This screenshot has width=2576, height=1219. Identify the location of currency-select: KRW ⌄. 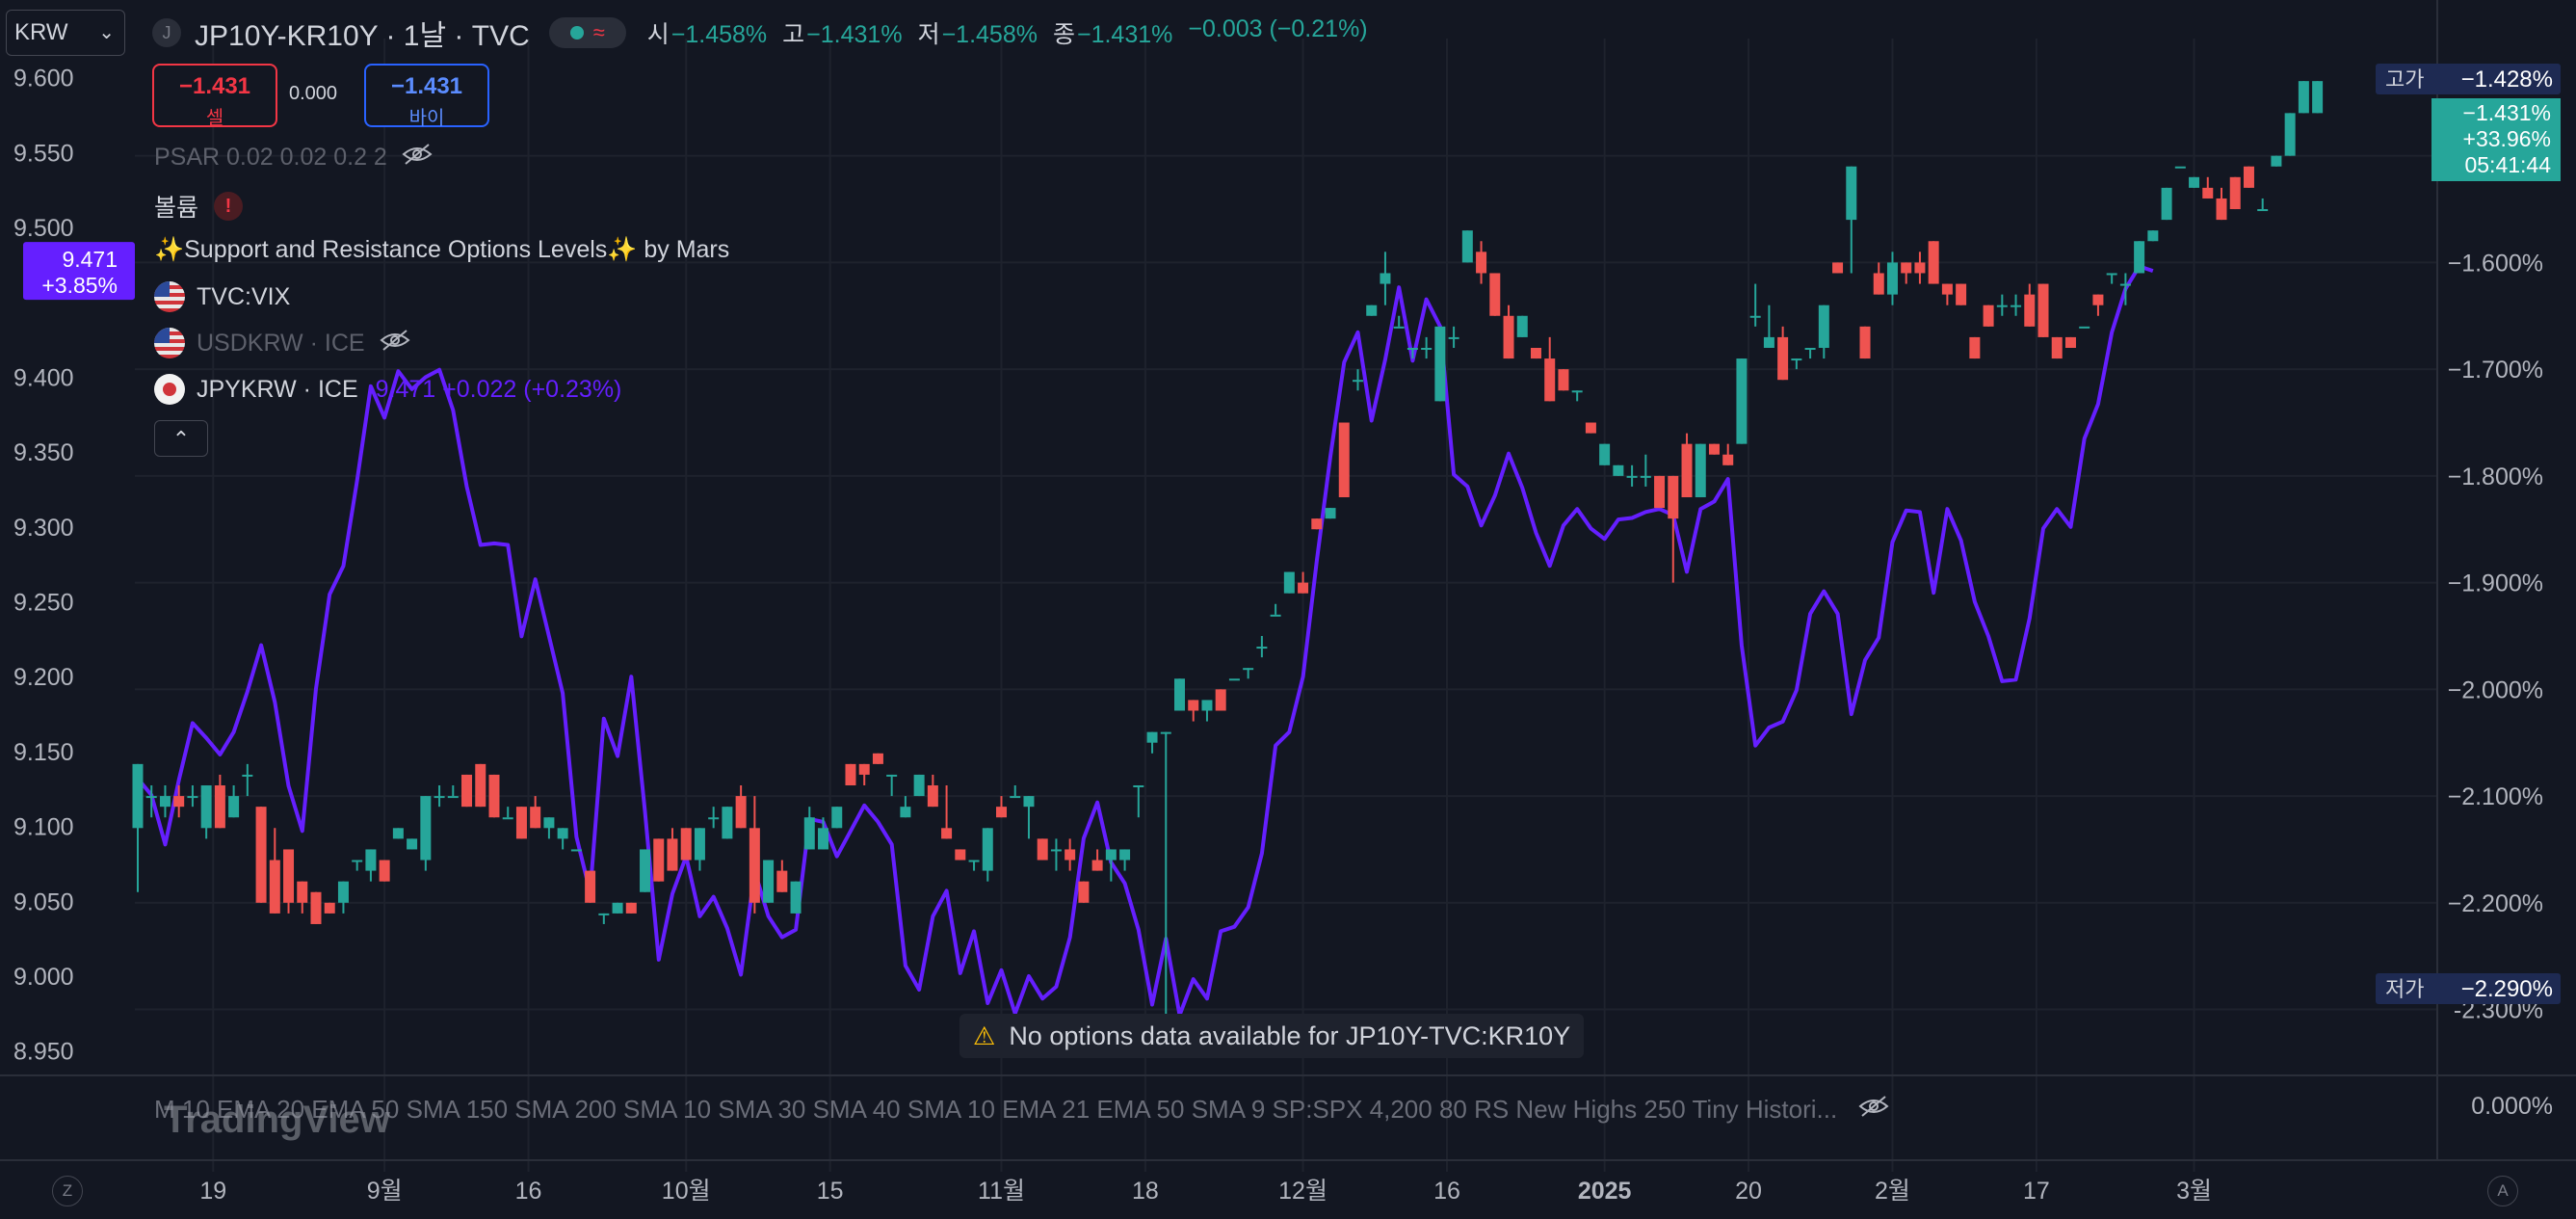
(65, 33).